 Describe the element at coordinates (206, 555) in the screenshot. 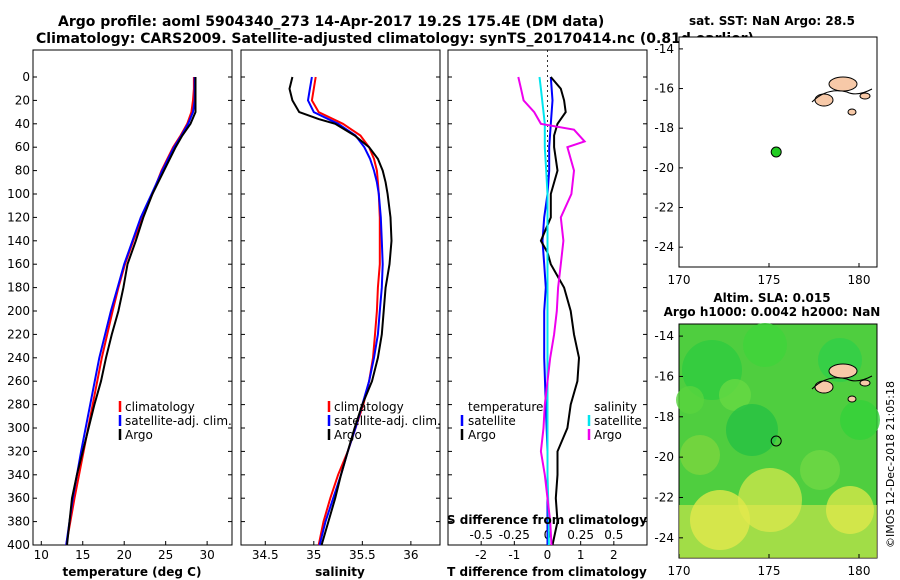

I see `x-tick-label: 30` at that location.